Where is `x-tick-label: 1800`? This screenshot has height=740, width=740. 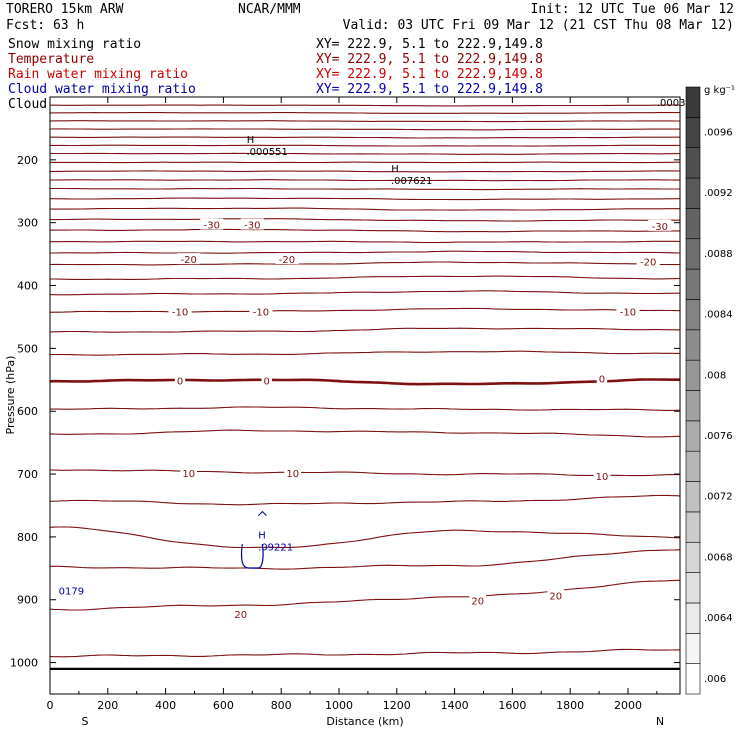 x-tick-label: 1800 is located at coordinates (570, 705).